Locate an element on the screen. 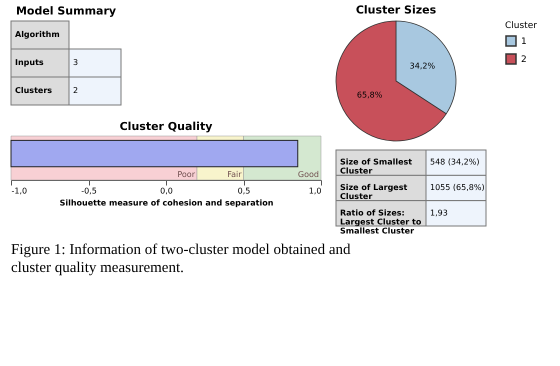 Image resolution: width=560 pixels, height=366 pixels. text: Model Summary is located at coordinates (66, 11).